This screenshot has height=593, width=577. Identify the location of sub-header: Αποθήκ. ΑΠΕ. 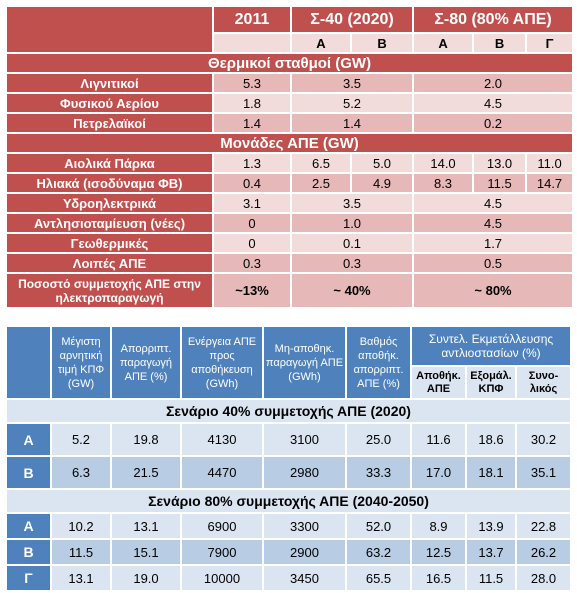
(438, 382).